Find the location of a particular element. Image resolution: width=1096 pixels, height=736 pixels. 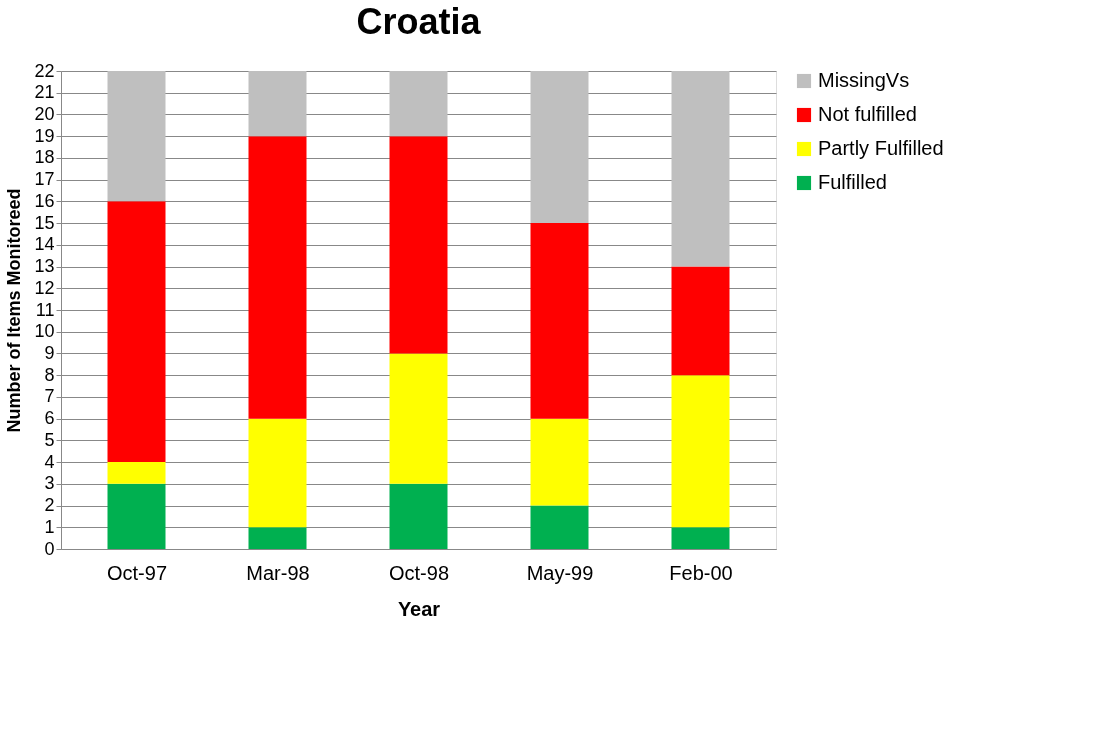

y-tick-label: 9 is located at coordinates (49, 352).